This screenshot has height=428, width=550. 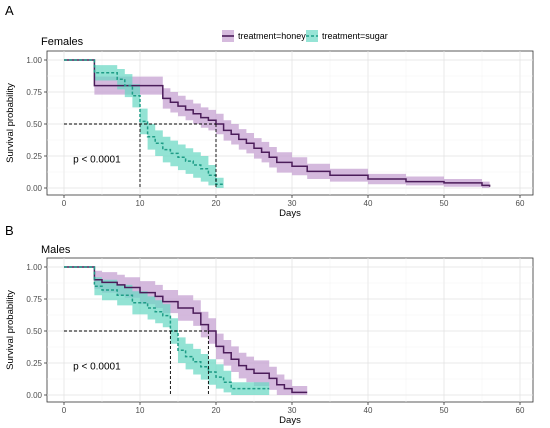 What do you see at coordinates (62, 42) in the screenshot?
I see `panel-title: Females` at bounding box center [62, 42].